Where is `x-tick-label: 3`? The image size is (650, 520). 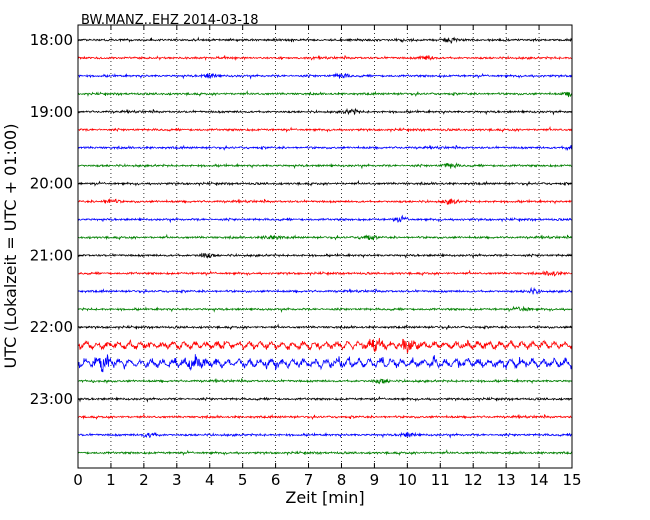
x-tick-label: 3 is located at coordinates (177, 480).